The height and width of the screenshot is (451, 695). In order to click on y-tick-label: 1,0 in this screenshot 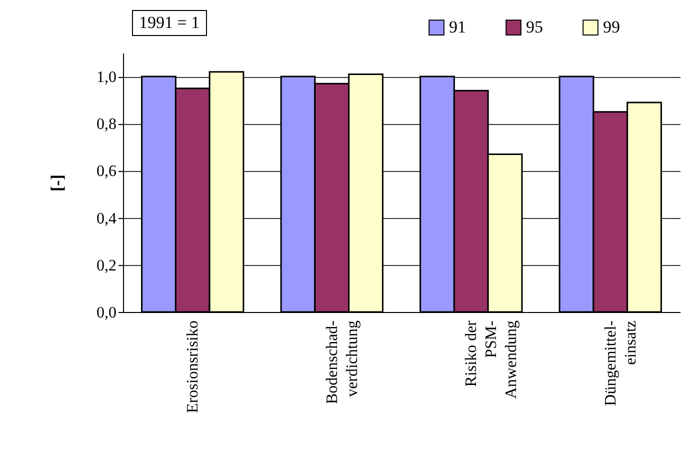, I will do `click(106, 77)`.